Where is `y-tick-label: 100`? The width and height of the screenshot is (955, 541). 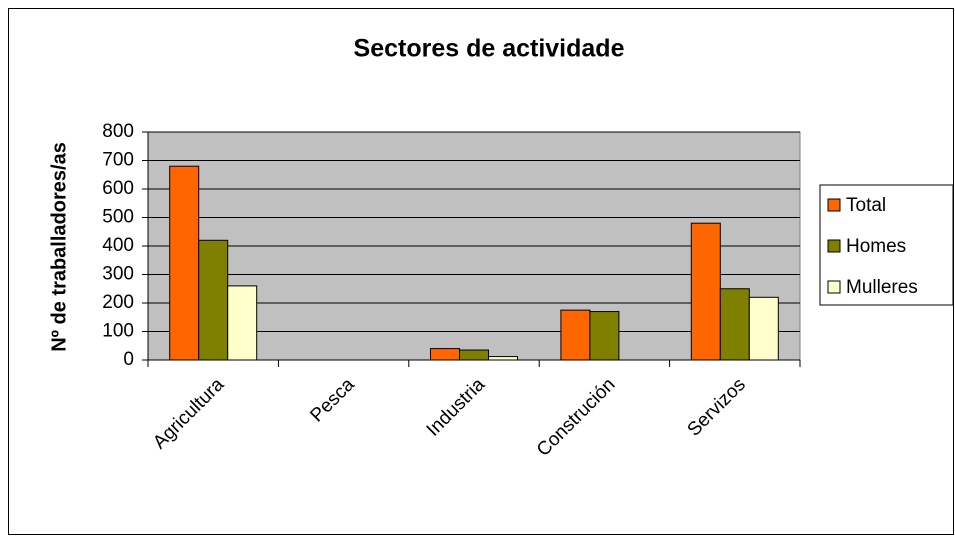 y-tick-label: 100 is located at coordinates (118, 331).